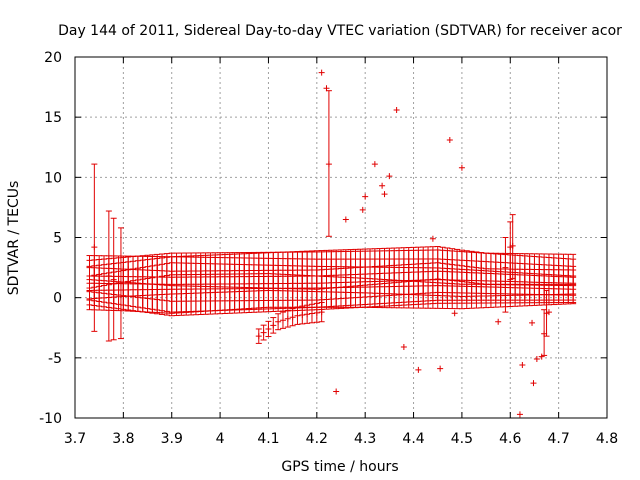 The width and height of the screenshot is (640, 480). I want to click on x-tick-label: 4, so click(220, 439).